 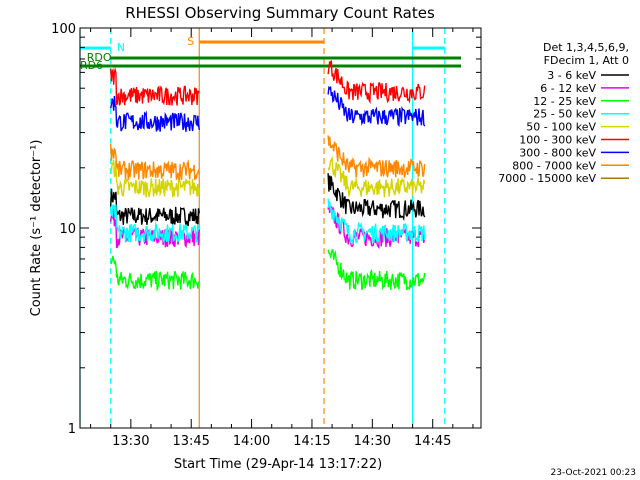 What do you see at coordinates (67, 229) in the screenshot?
I see `y-tick-label: 10` at bounding box center [67, 229].